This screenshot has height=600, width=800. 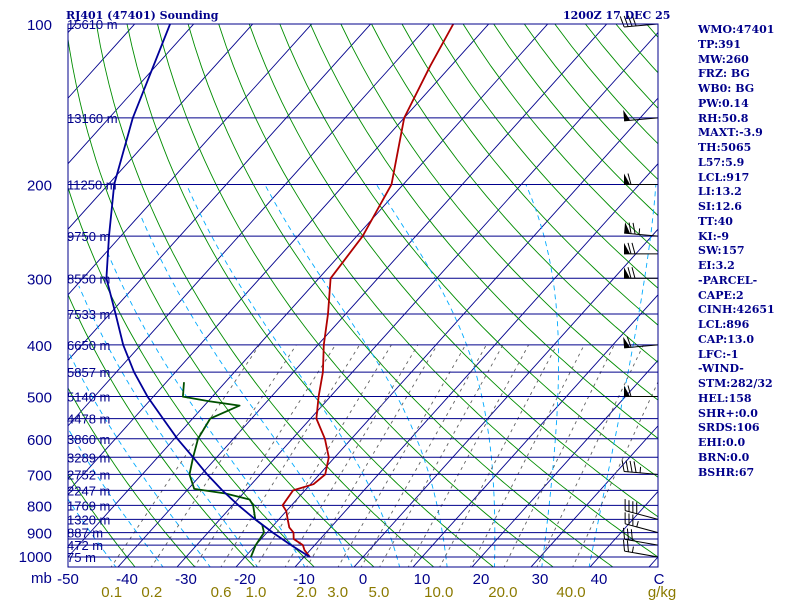 What do you see at coordinates (41, 578) in the screenshot?
I see `pressure-unit-label: mb` at bounding box center [41, 578].